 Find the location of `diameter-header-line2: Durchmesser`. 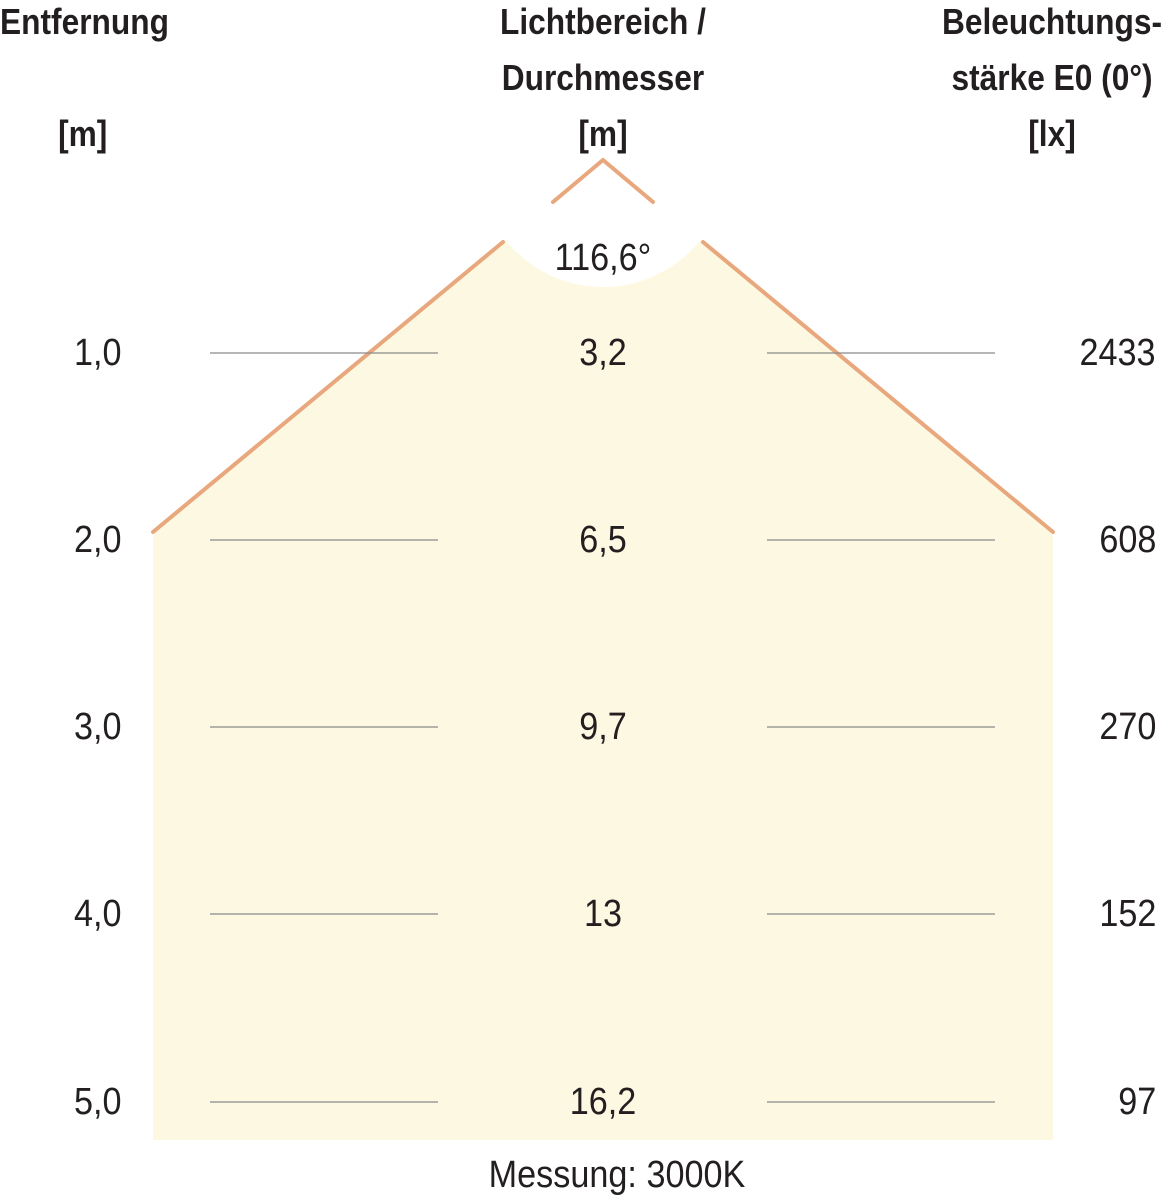

diameter-header-line2: Durchmesser is located at coordinates (603, 77).